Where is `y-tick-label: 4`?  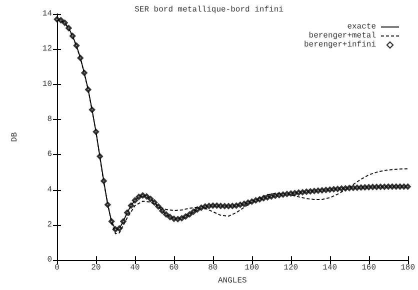
y-tick-label: 4 is located at coordinates (49, 189).